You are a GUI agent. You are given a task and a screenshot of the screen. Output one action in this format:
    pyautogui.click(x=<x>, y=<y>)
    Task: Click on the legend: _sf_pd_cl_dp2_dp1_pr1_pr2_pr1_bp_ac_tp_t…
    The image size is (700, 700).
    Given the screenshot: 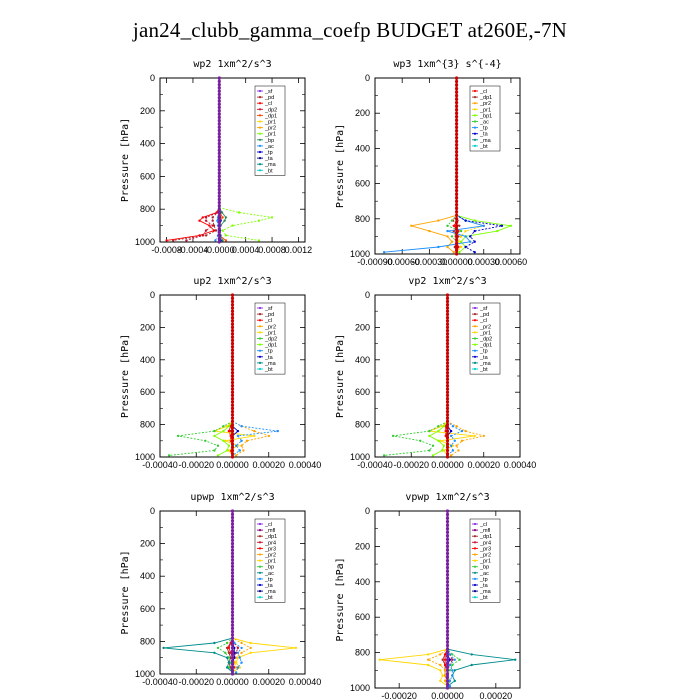 What is the action you would take?
    pyautogui.click(x=270, y=130)
    